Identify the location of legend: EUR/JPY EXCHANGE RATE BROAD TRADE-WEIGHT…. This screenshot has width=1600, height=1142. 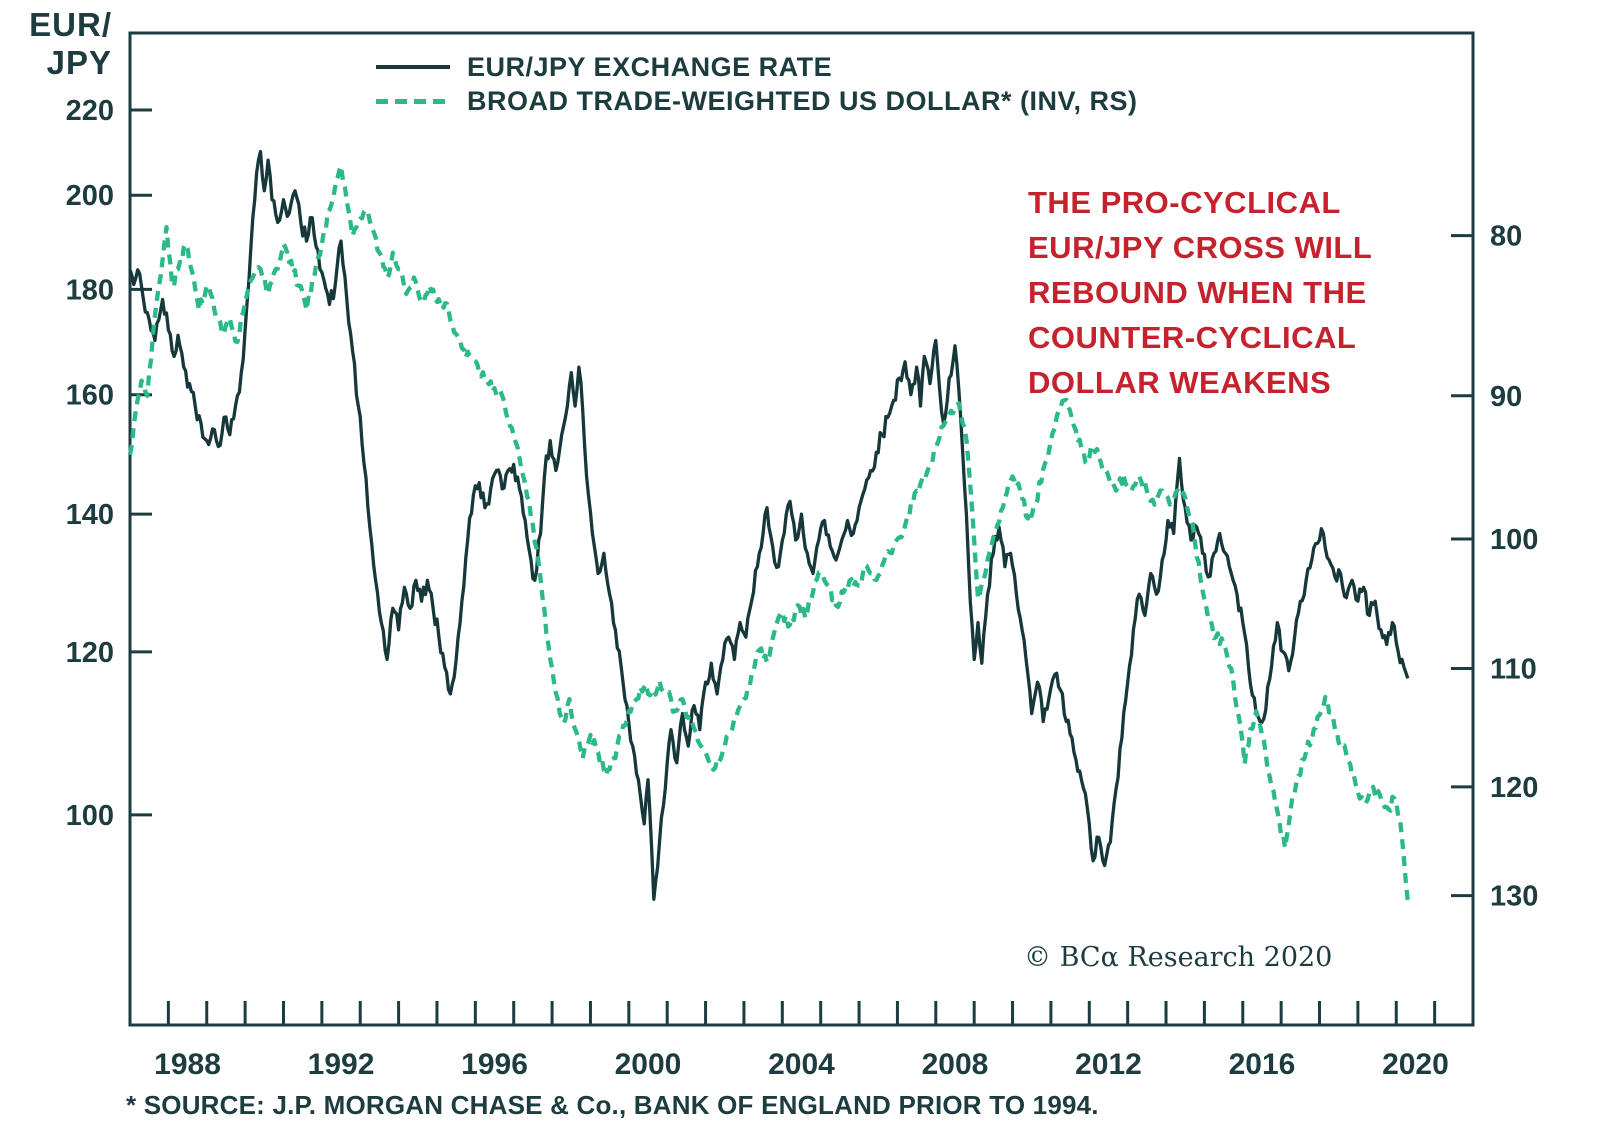
(757, 84).